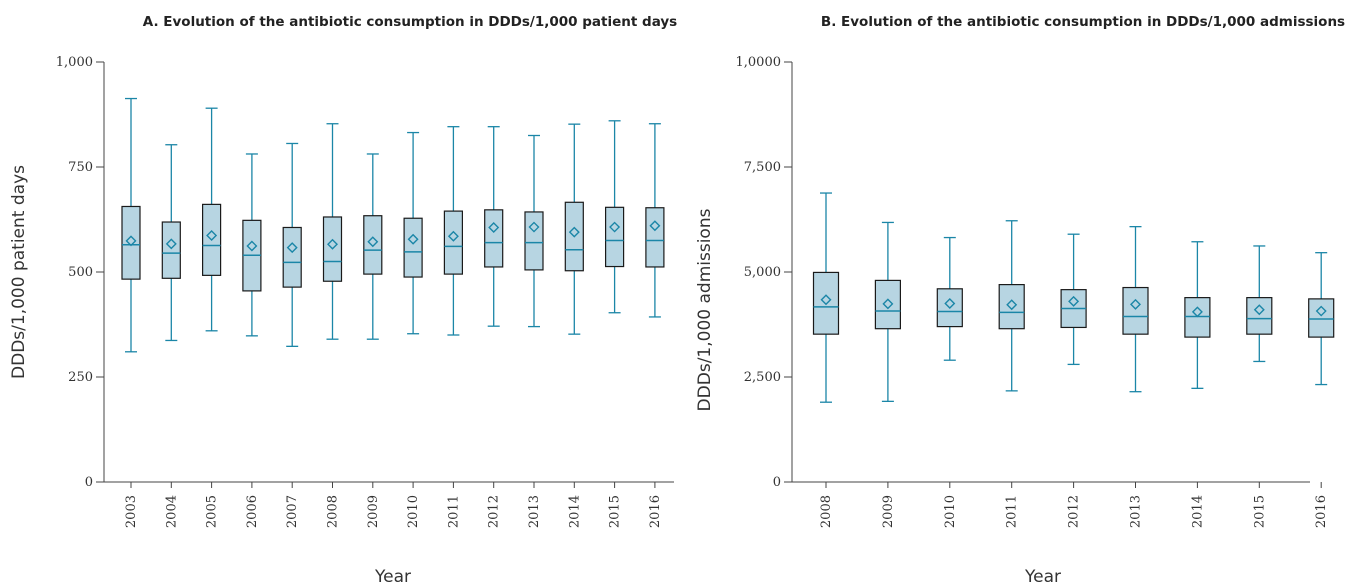 The width and height of the screenshot is (1370, 588). I want to click on y-tick-label-a: 500, so click(80, 272).